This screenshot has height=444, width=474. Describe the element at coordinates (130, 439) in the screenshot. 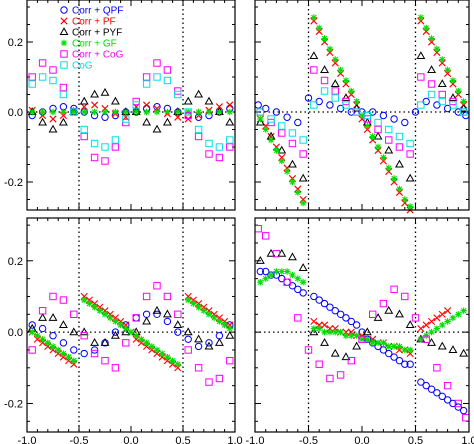

I see `x-tick-label: 0.0` at that location.